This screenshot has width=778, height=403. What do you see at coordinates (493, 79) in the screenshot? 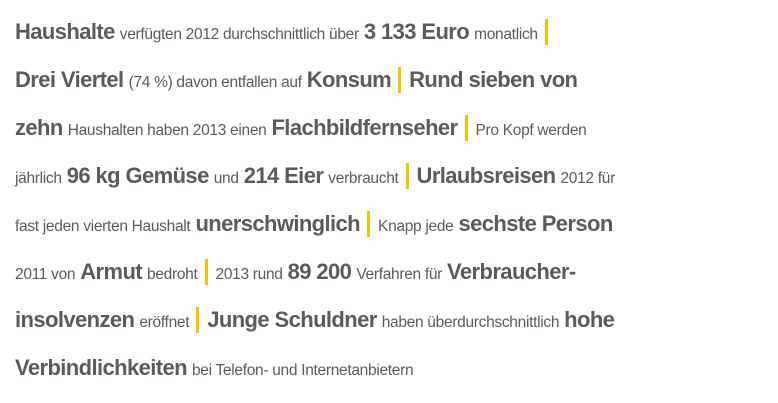
I see `highlight-text: Rund sieben von` at bounding box center [493, 79].